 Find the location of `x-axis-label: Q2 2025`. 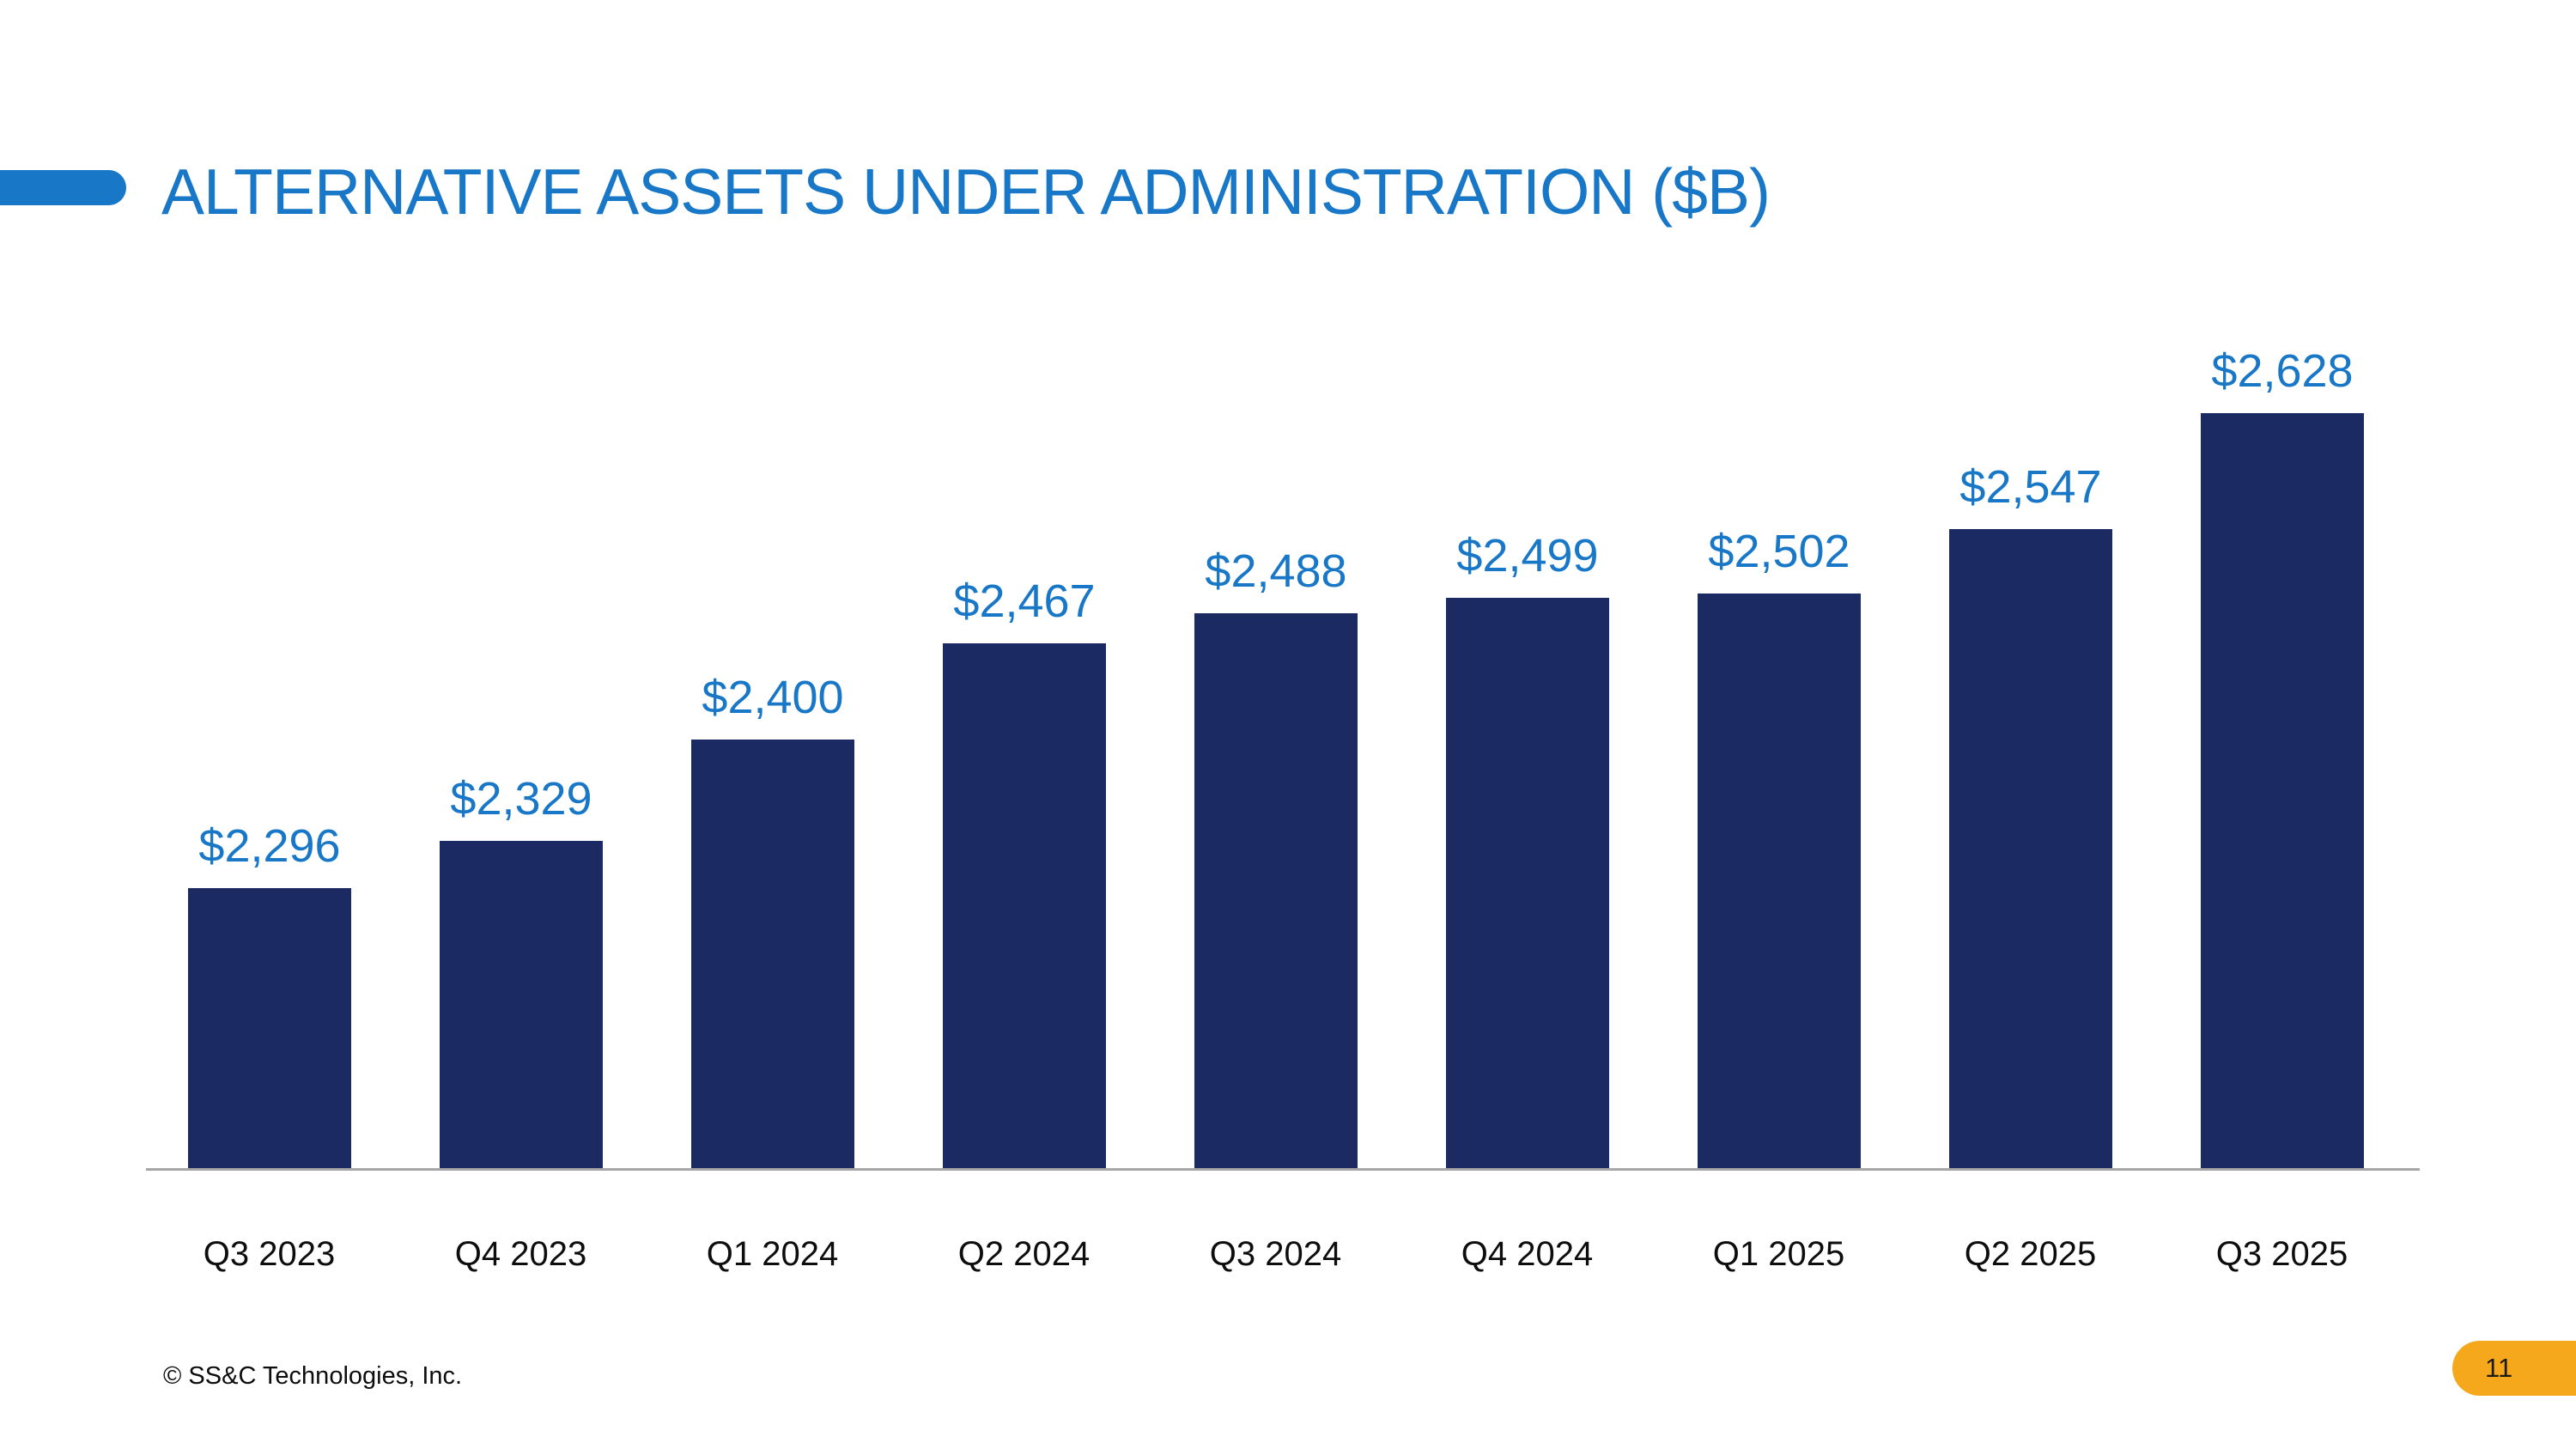

x-axis-label: Q2 2025 is located at coordinates (2031, 1254).